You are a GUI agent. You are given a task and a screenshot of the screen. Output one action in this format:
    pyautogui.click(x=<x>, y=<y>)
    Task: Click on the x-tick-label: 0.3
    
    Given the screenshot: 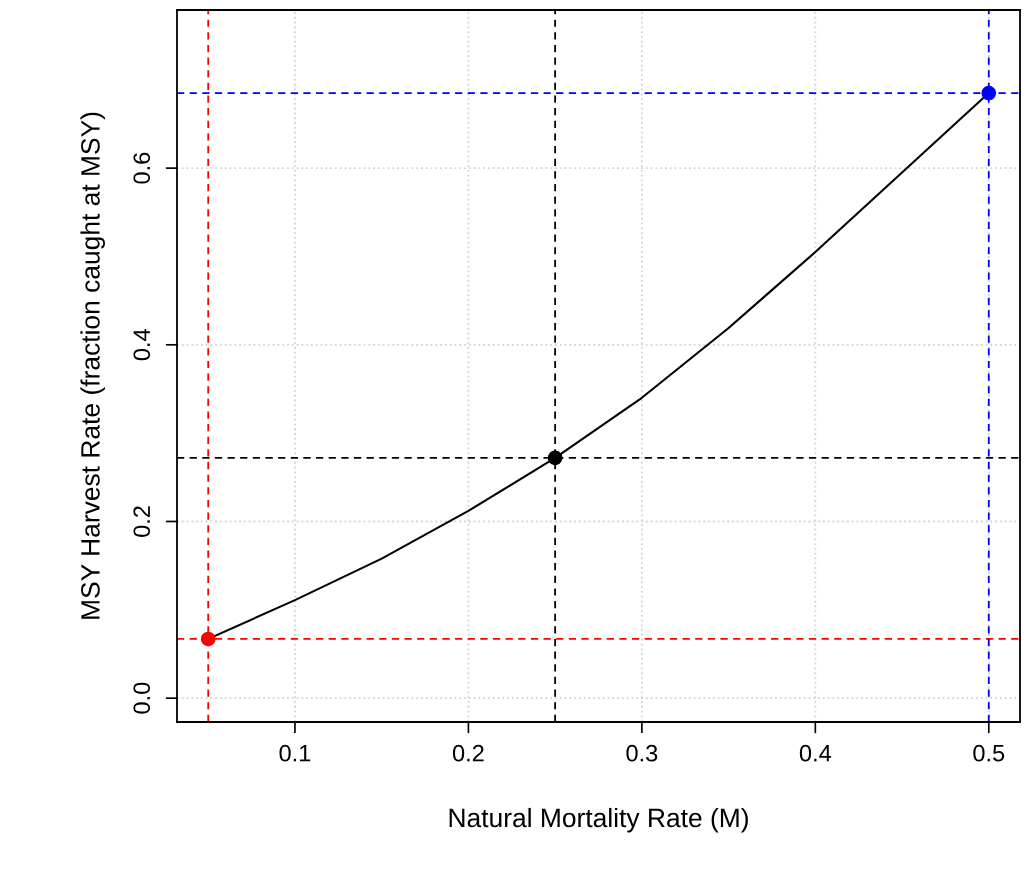 What is the action you would take?
    pyautogui.click(x=642, y=753)
    